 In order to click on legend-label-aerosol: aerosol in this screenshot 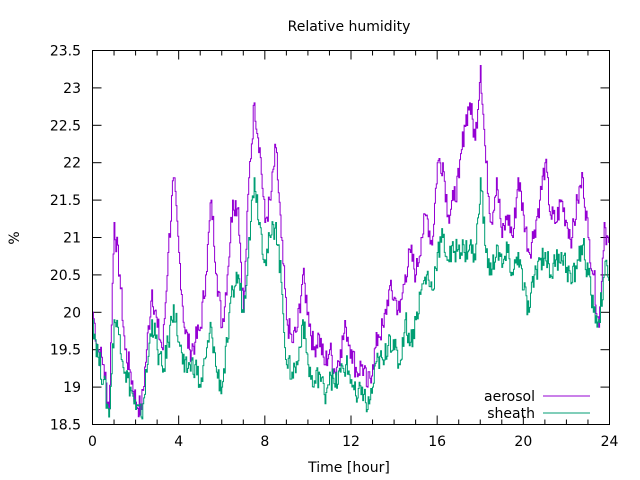, I will do `click(509, 397)`.